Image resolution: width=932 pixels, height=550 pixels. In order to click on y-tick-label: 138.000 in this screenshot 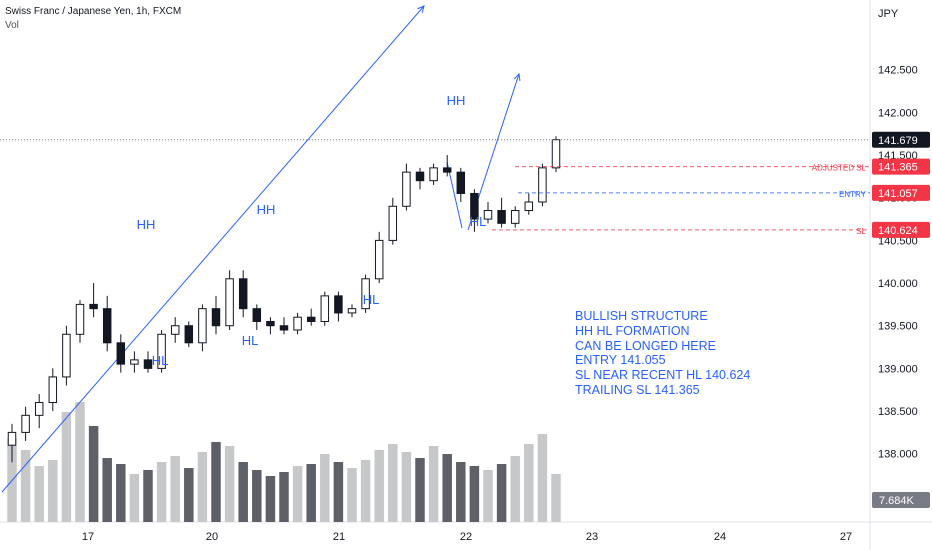, I will do `click(898, 455)`.